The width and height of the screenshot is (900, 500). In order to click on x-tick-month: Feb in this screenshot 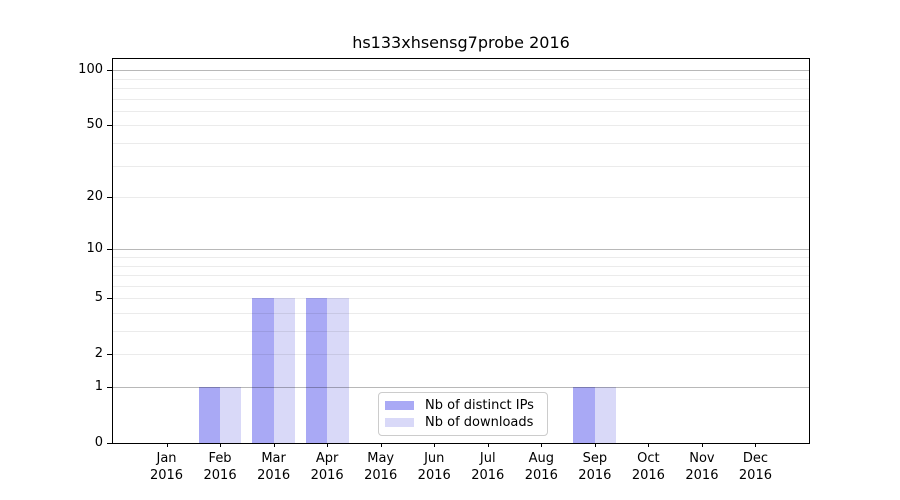, I will do `click(220, 458)`.